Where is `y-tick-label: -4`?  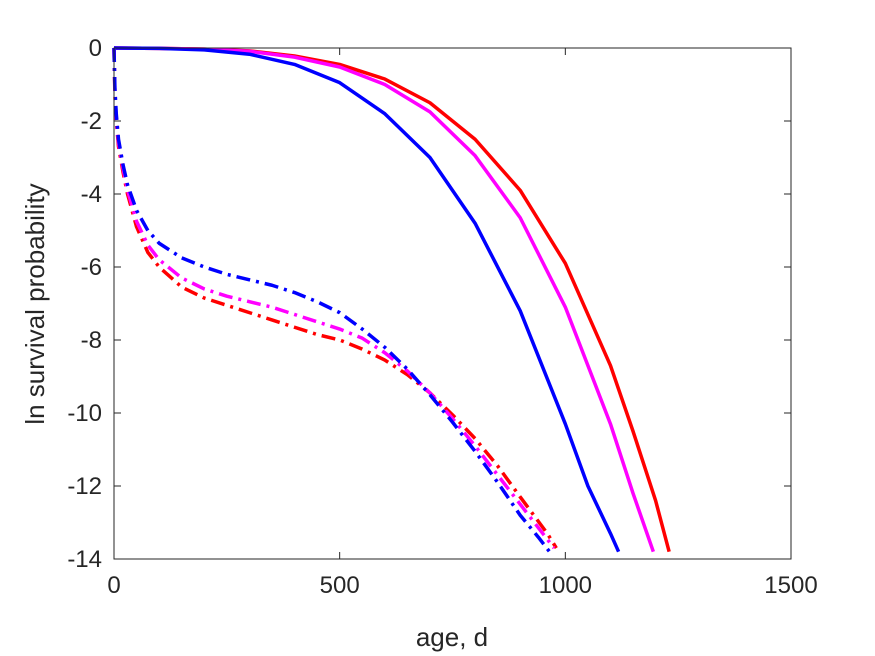 y-tick-label: -4 is located at coordinates (91, 194).